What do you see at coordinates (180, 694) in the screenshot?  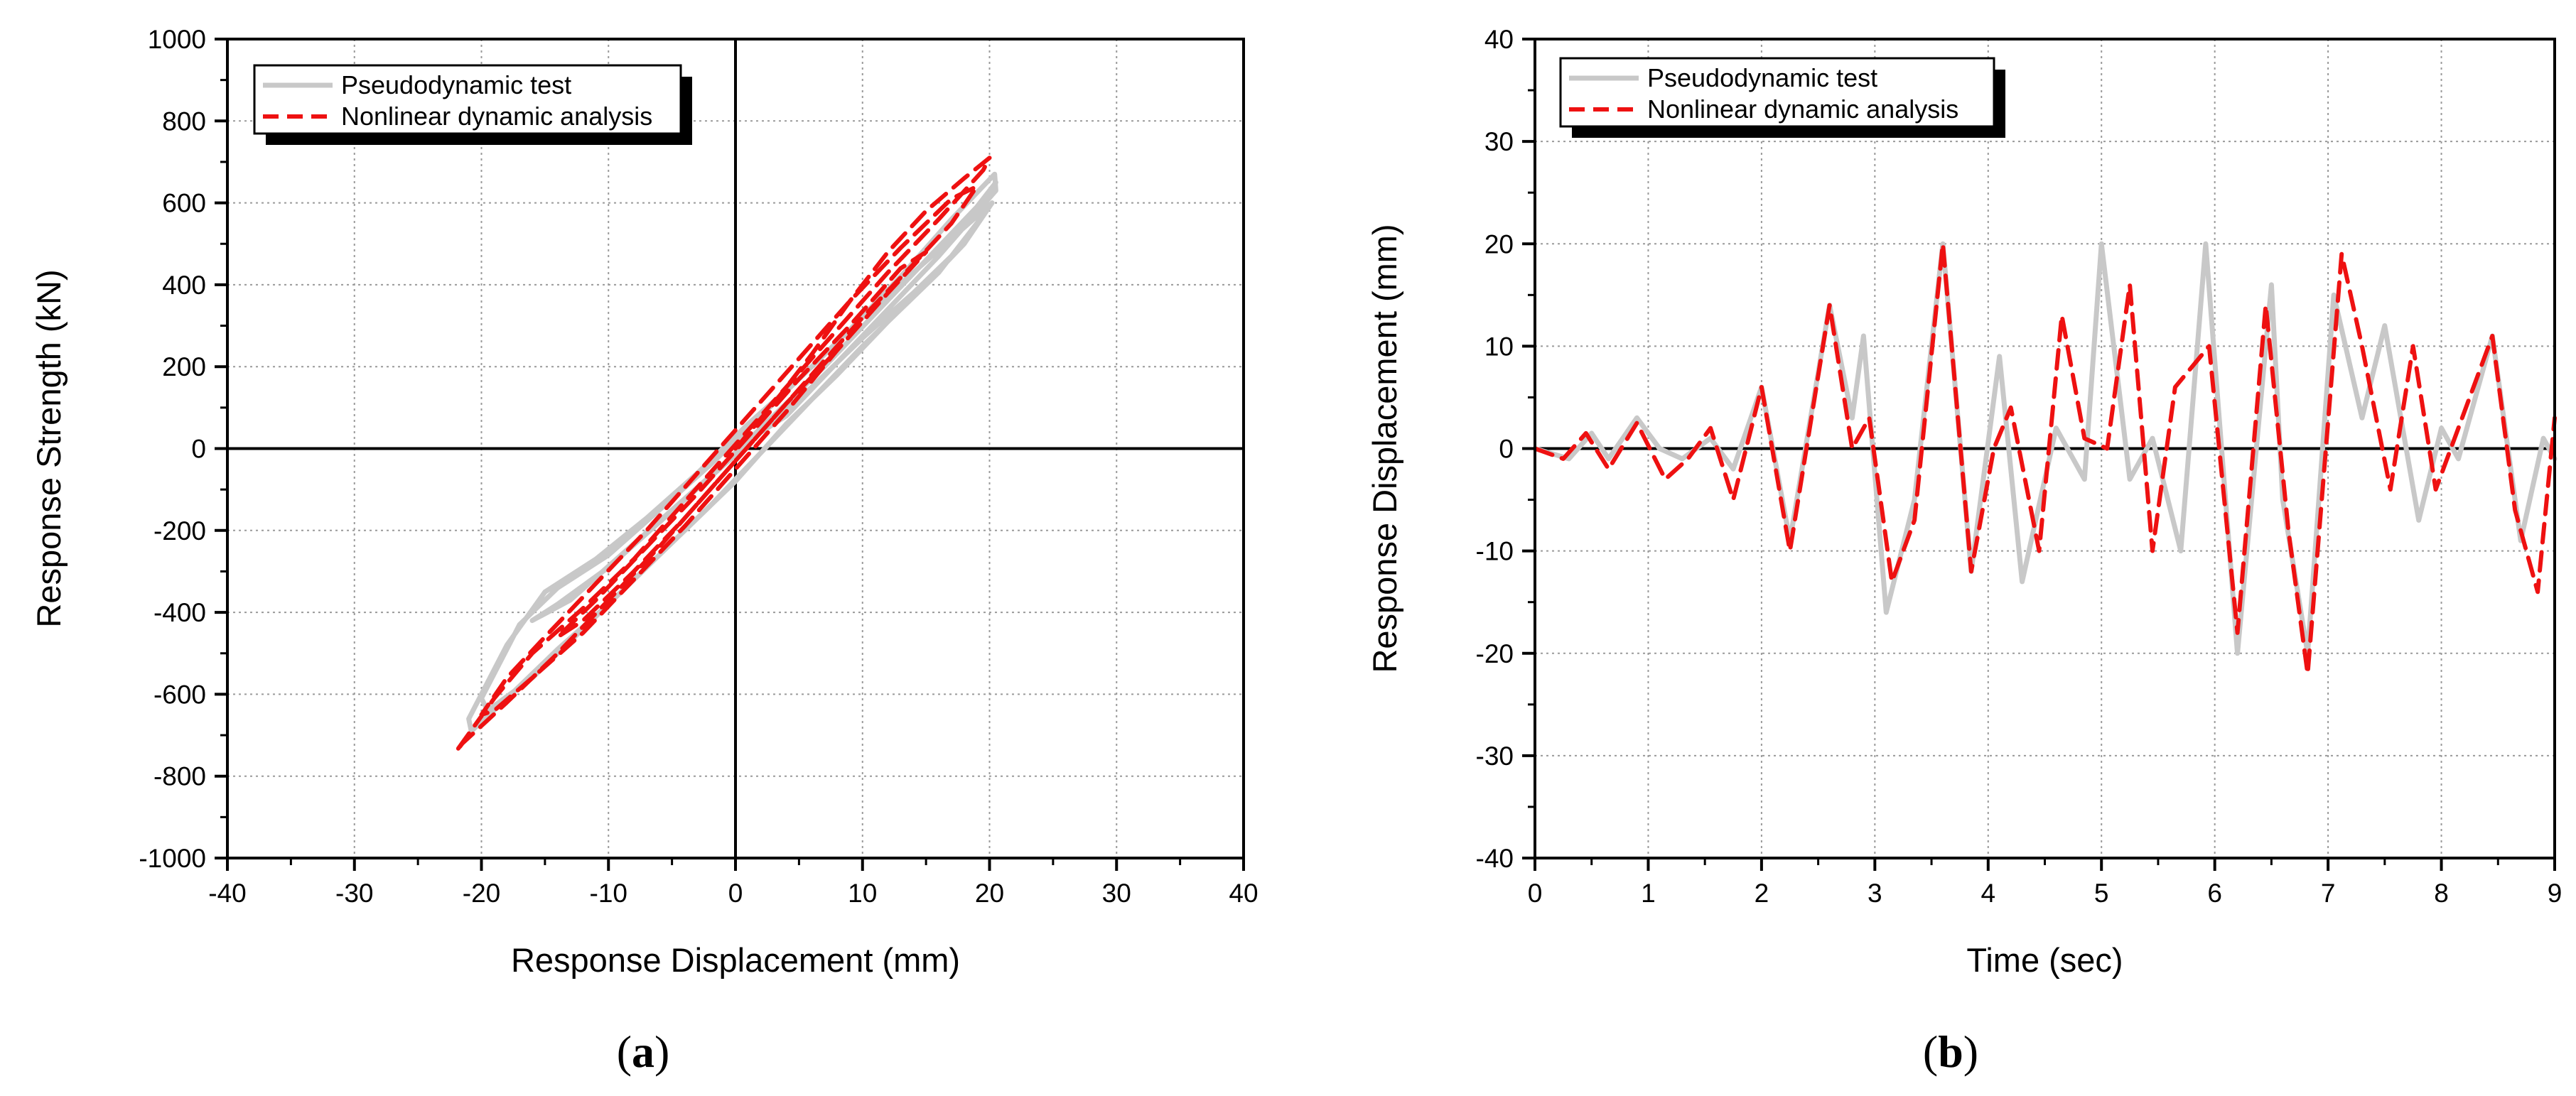 I see `y-tick-label: -600` at bounding box center [180, 694].